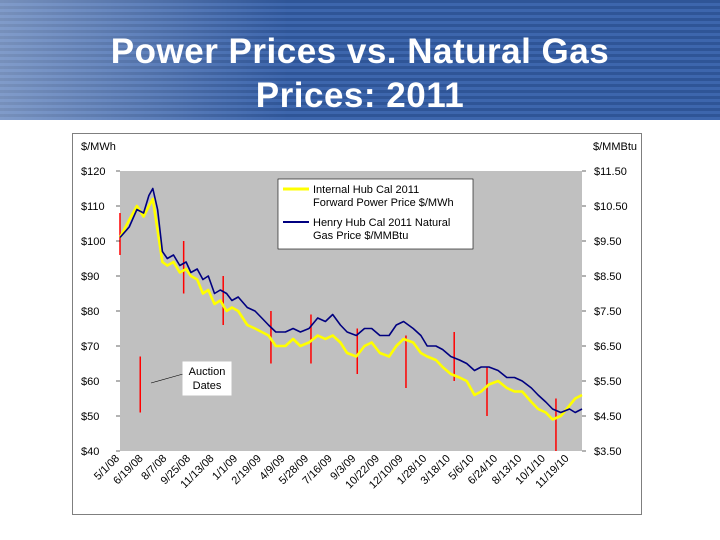  I want to click on right-axis-tick-label: $8.50, so click(608, 277).